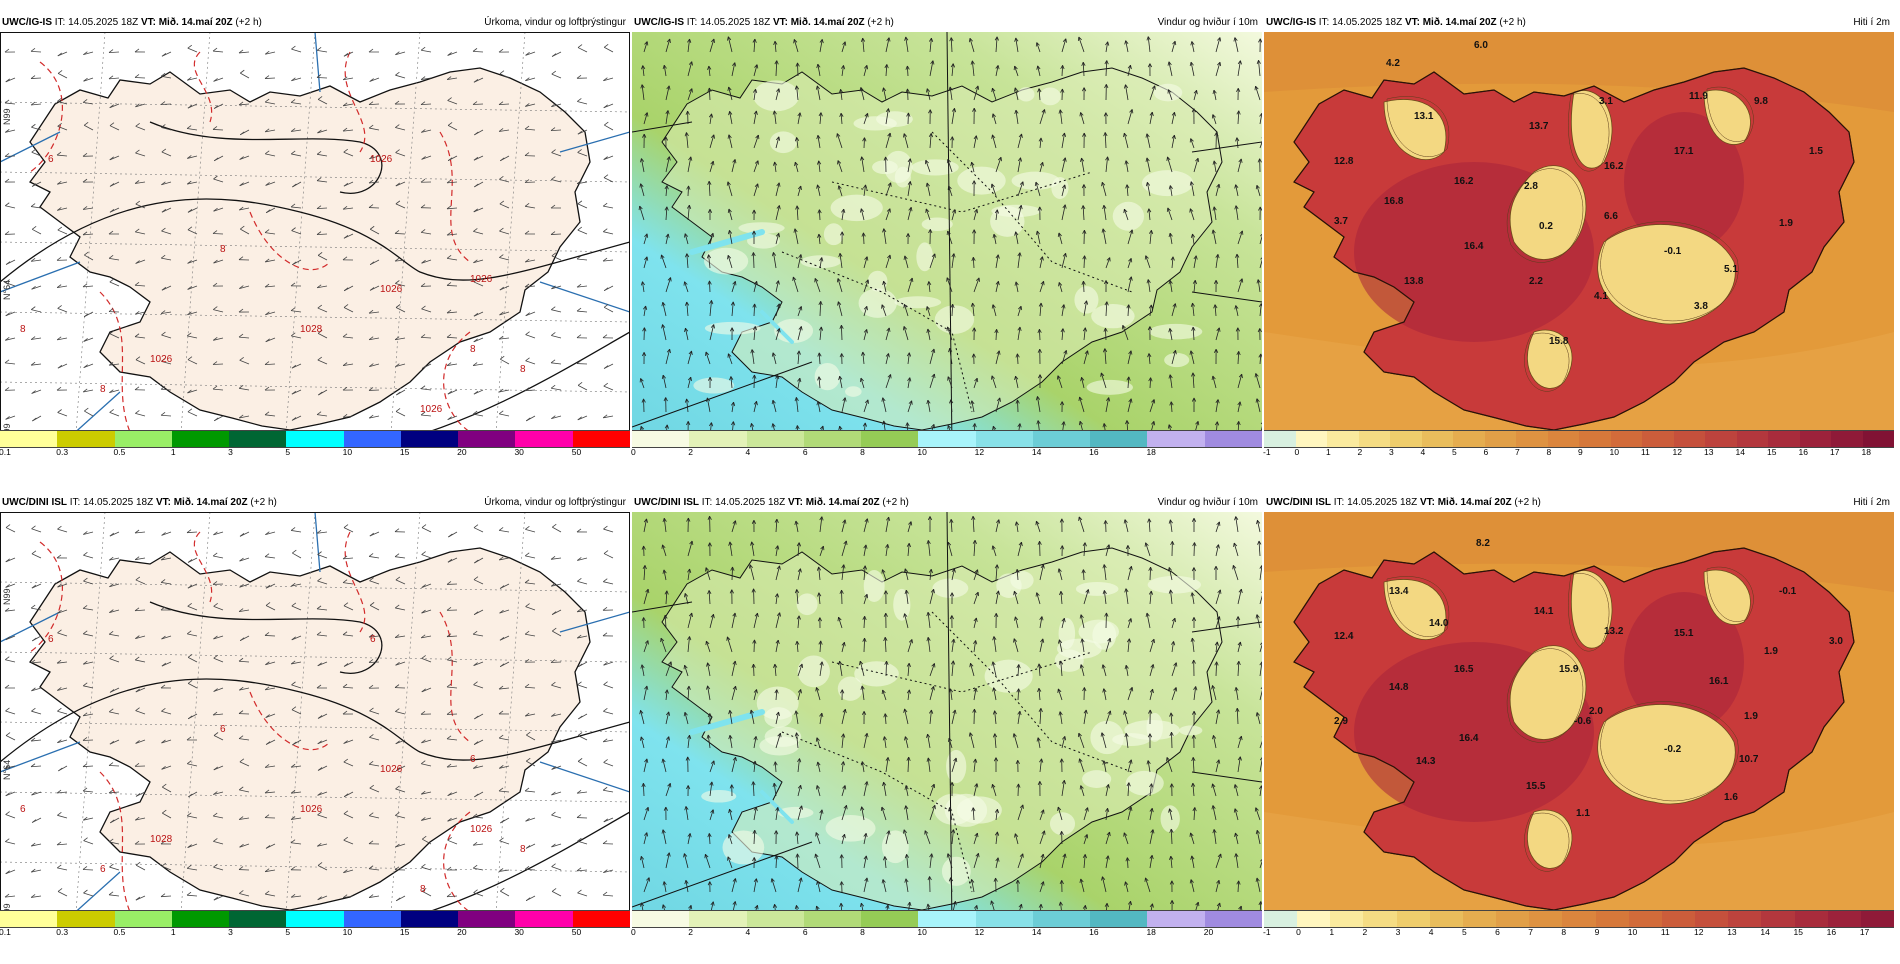 This screenshot has width=1900, height=964. I want to click on colorbar-tick-label: 7, so click(1517, 452).